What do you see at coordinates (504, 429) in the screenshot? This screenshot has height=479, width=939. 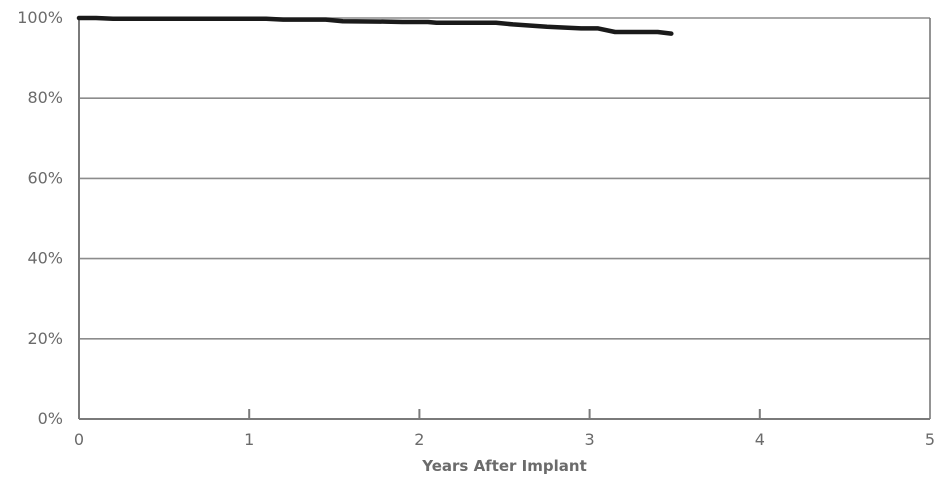 I see `x-ticks: 0 1 2 3 4 5` at bounding box center [504, 429].